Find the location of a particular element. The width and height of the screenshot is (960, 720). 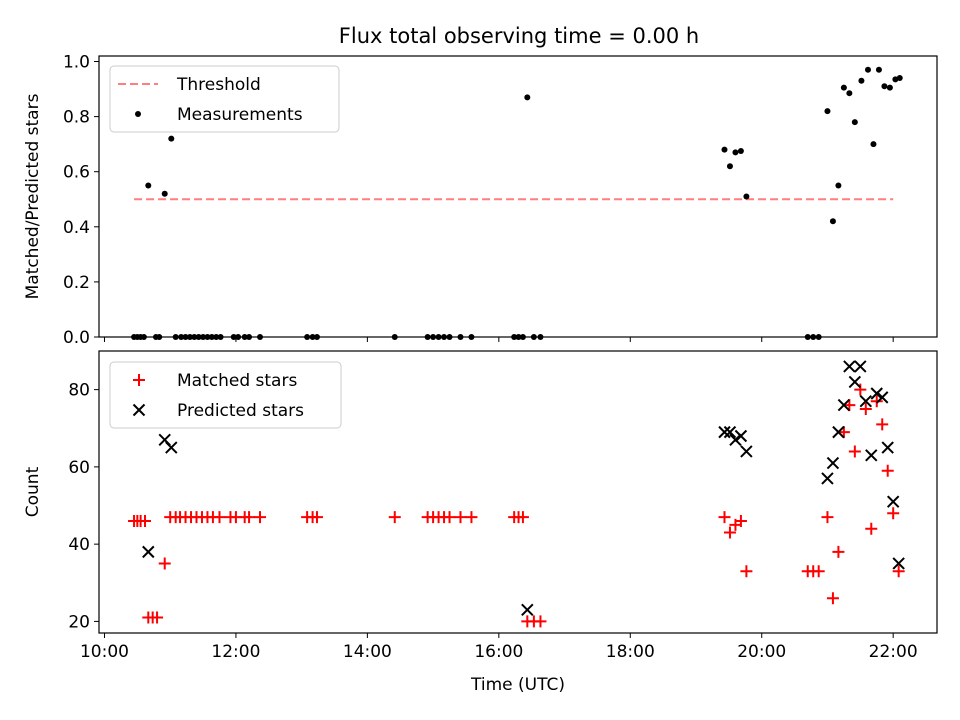

legend-matched-label: Matched stars is located at coordinates (237, 381).